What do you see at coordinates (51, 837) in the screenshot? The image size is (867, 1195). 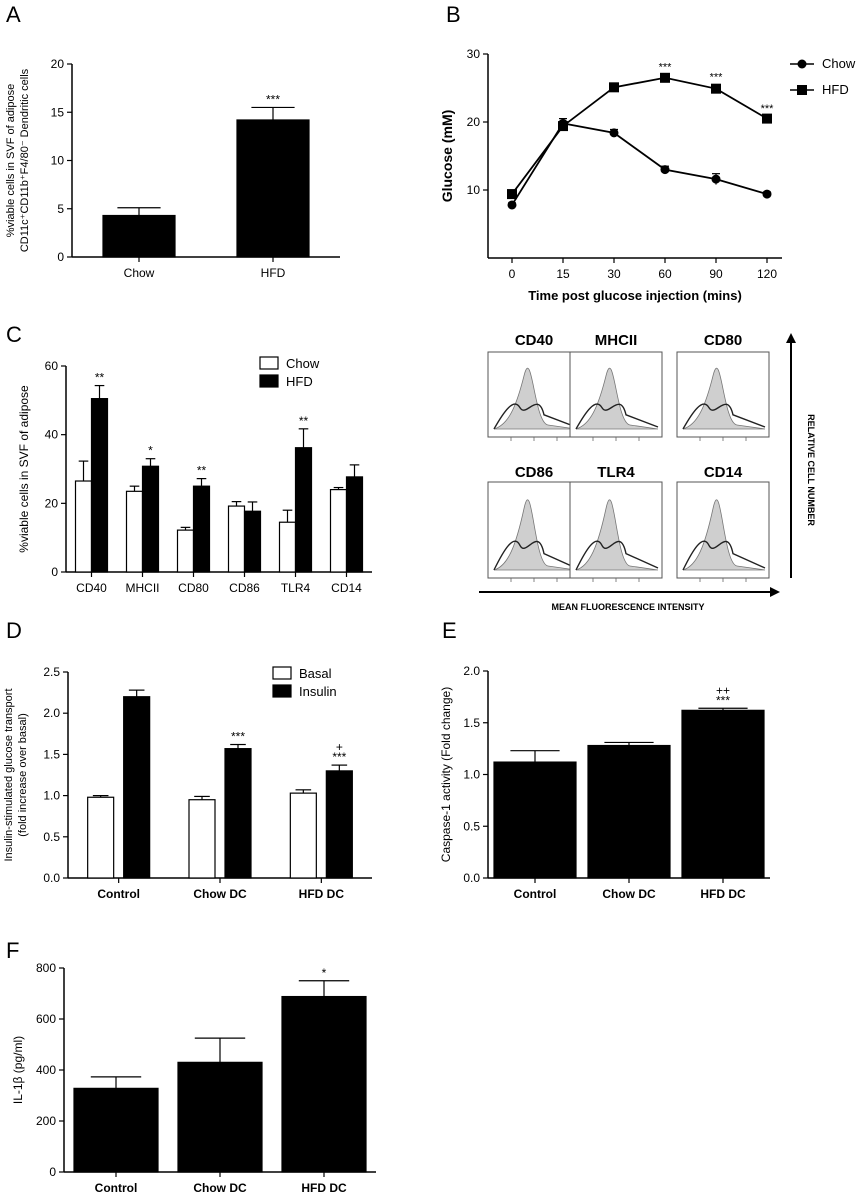 I see `y-tick-label: 0.5` at bounding box center [51, 837].